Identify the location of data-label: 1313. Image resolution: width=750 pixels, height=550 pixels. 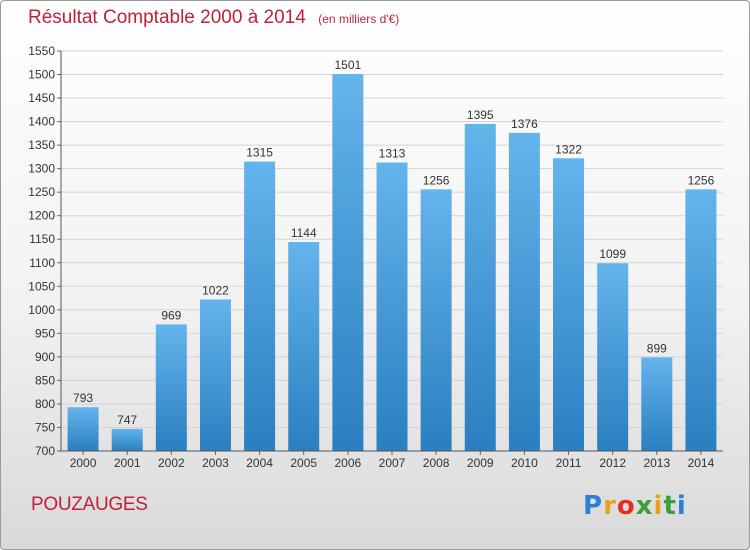
(392, 154).